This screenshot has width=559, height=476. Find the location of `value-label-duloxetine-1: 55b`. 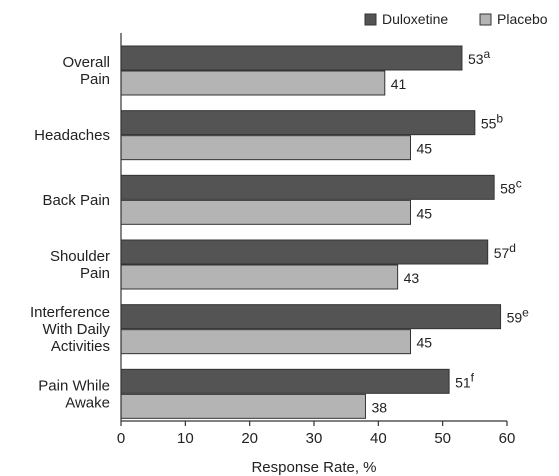

value-label-duloxetine-1: 55b is located at coordinates (492, 122).